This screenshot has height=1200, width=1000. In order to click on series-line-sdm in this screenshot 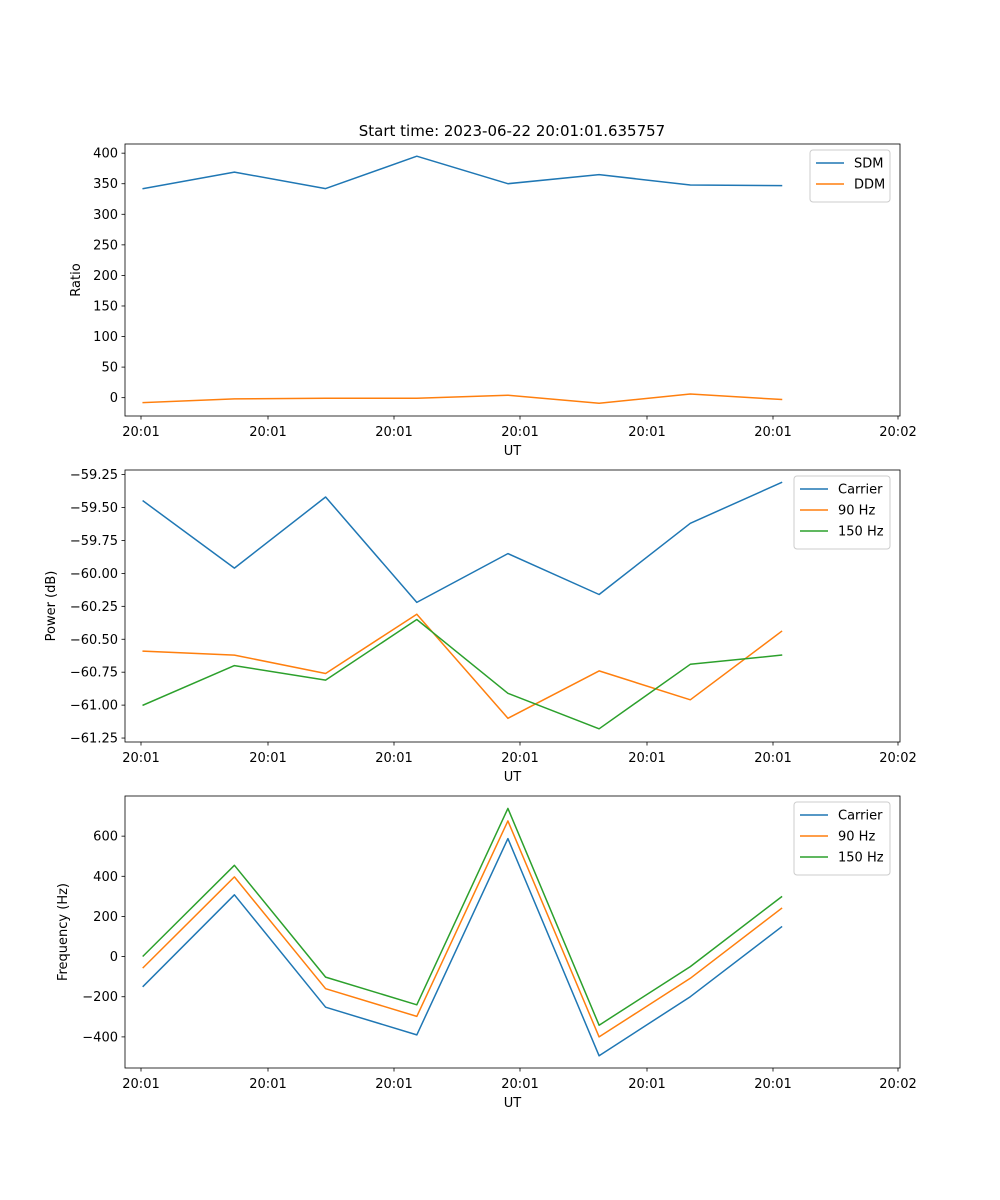, I will do `click(462, 172)`.